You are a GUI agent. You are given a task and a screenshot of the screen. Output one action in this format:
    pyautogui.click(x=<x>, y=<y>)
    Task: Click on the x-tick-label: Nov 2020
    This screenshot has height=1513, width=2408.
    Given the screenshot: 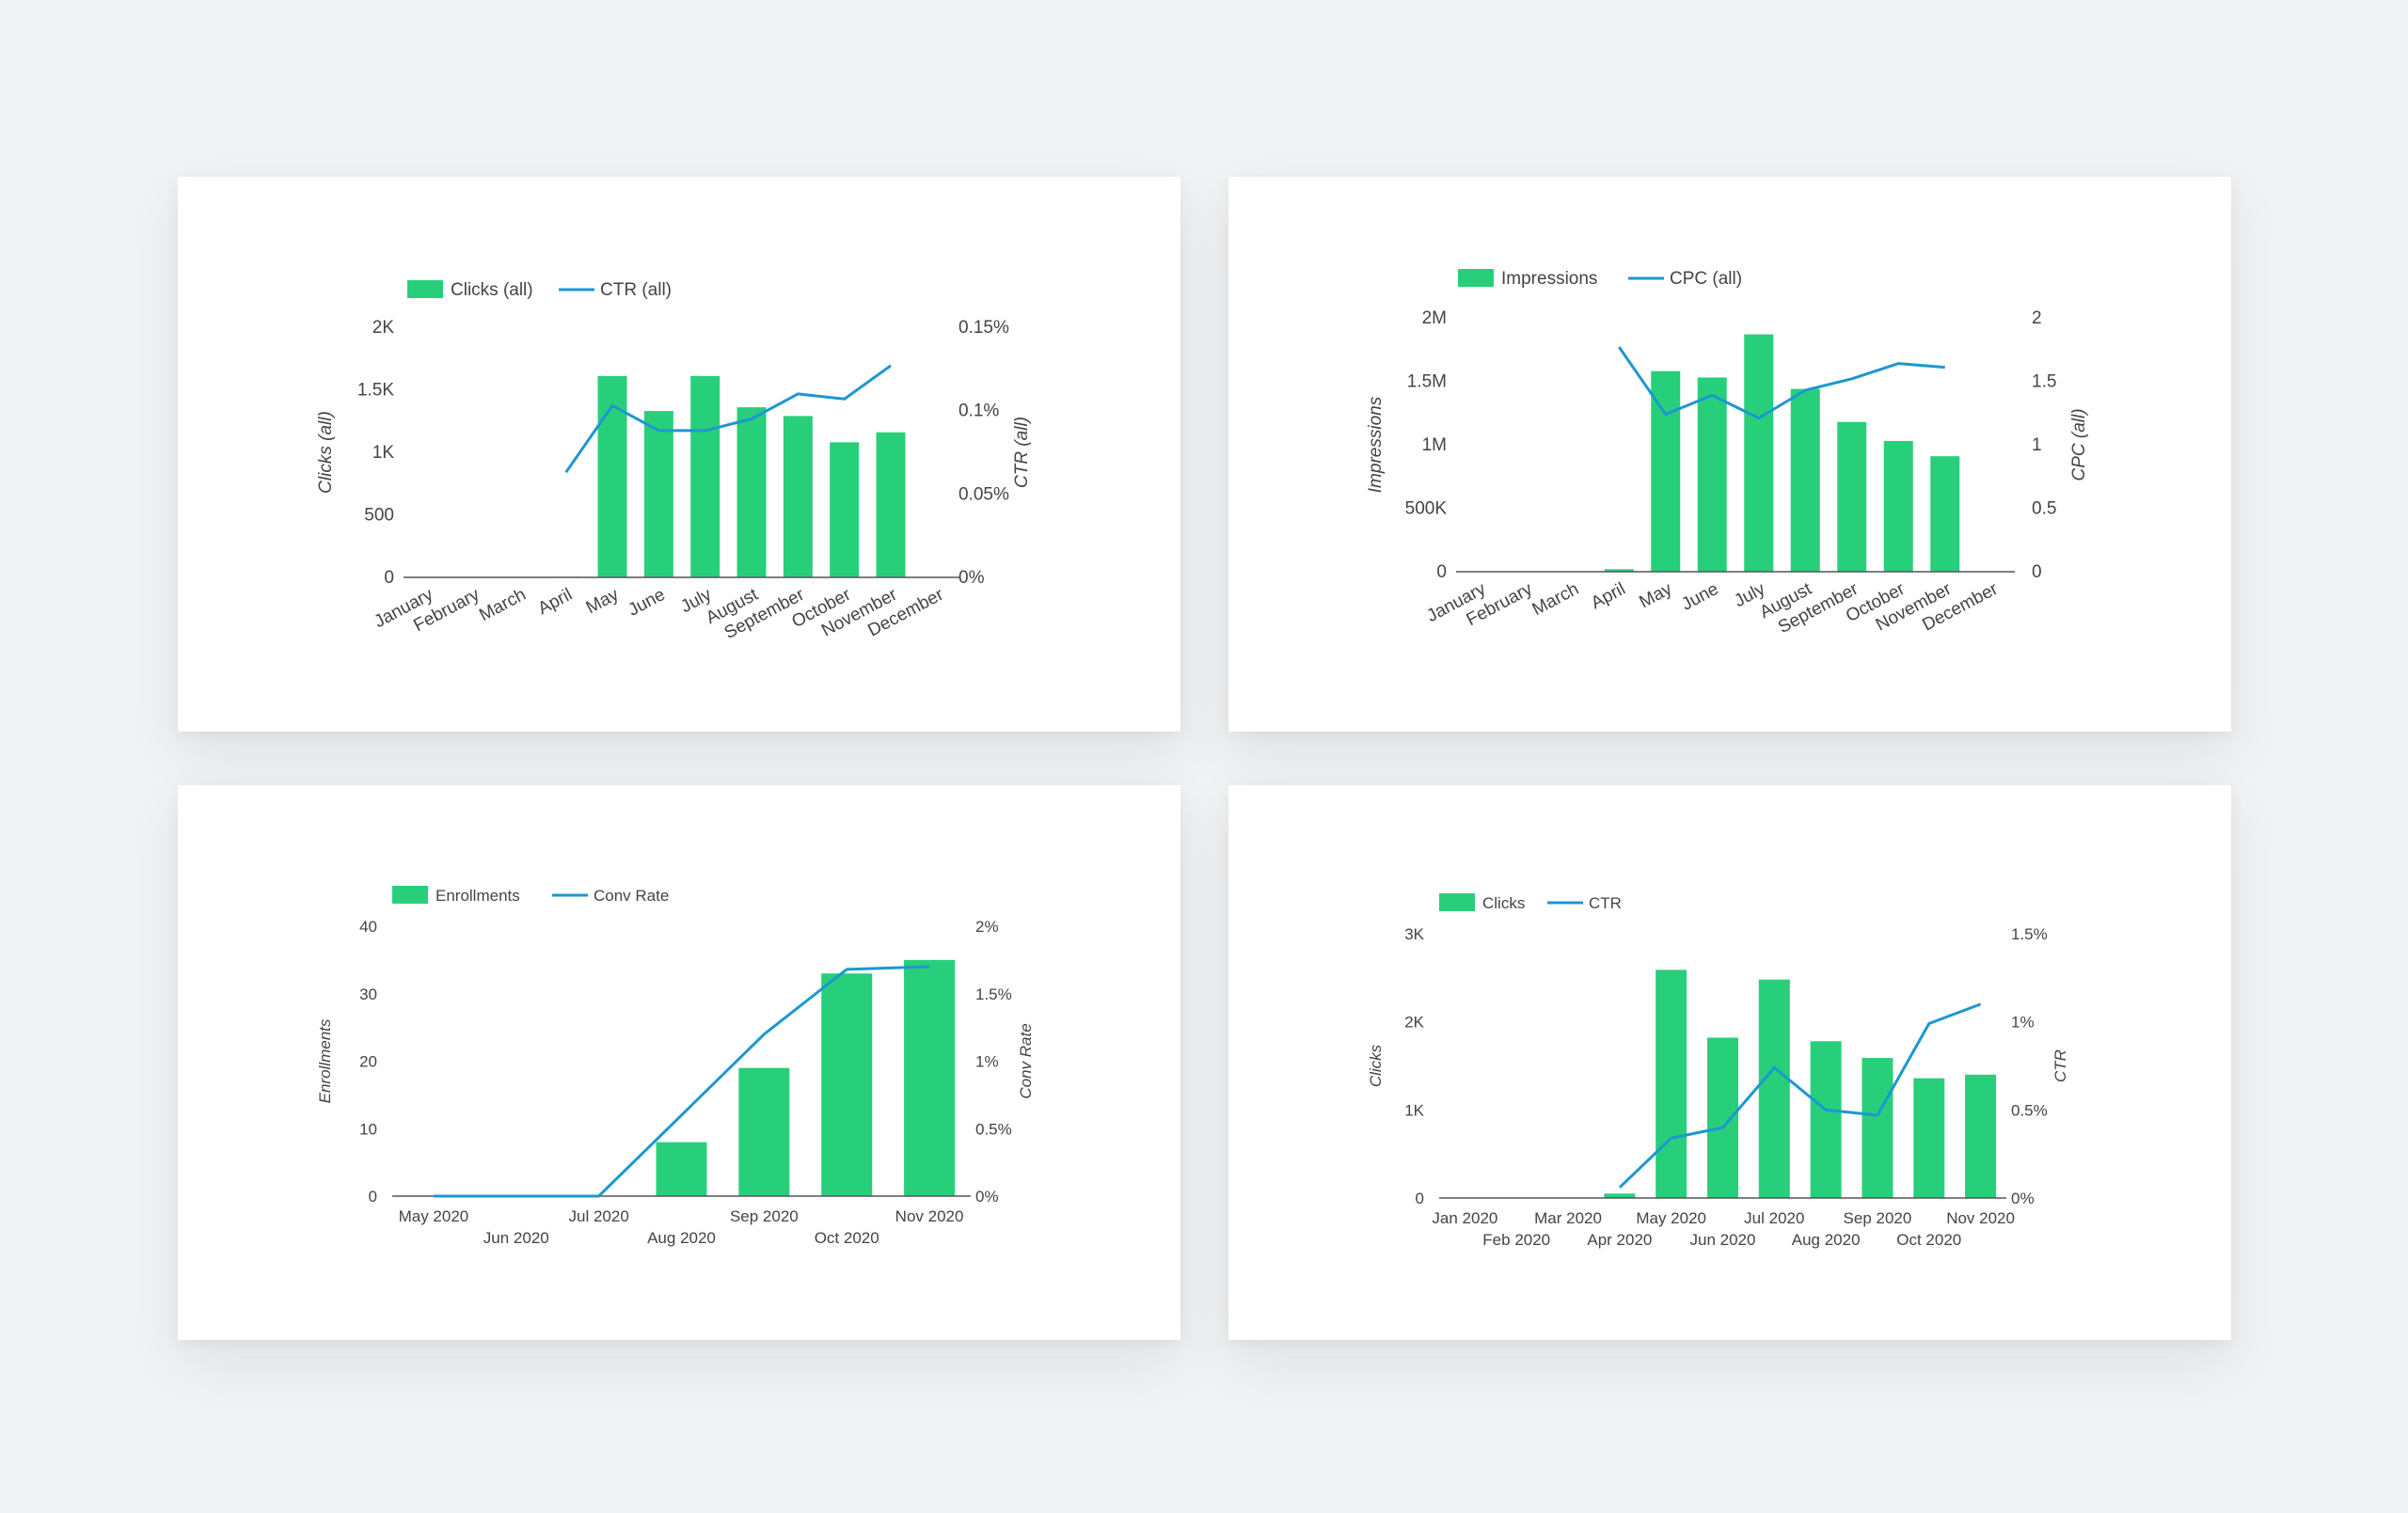 What is the action you would take?
    pyautogui.click(x=1981, y=1218)
    